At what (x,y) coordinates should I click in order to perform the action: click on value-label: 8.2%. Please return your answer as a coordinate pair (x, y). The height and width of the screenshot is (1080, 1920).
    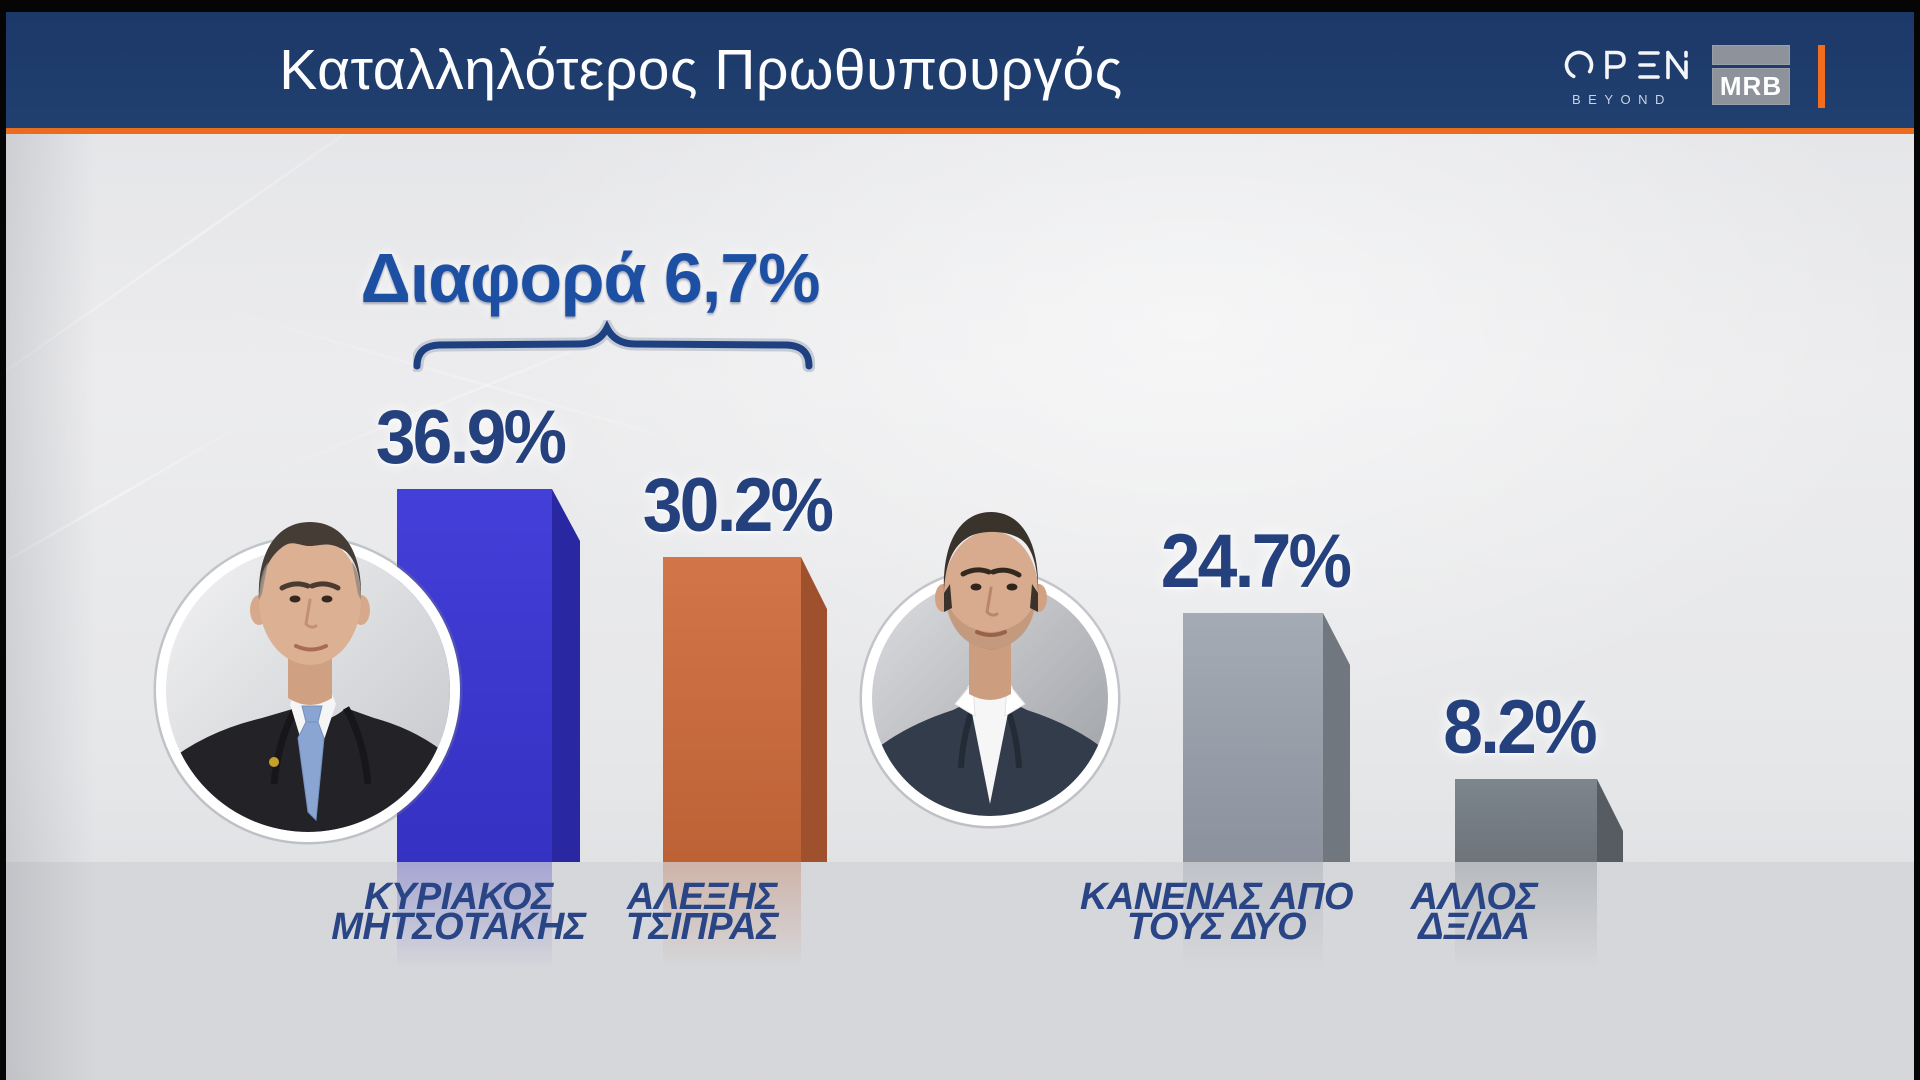
    Looking at the image, I should click on (1520, 727).